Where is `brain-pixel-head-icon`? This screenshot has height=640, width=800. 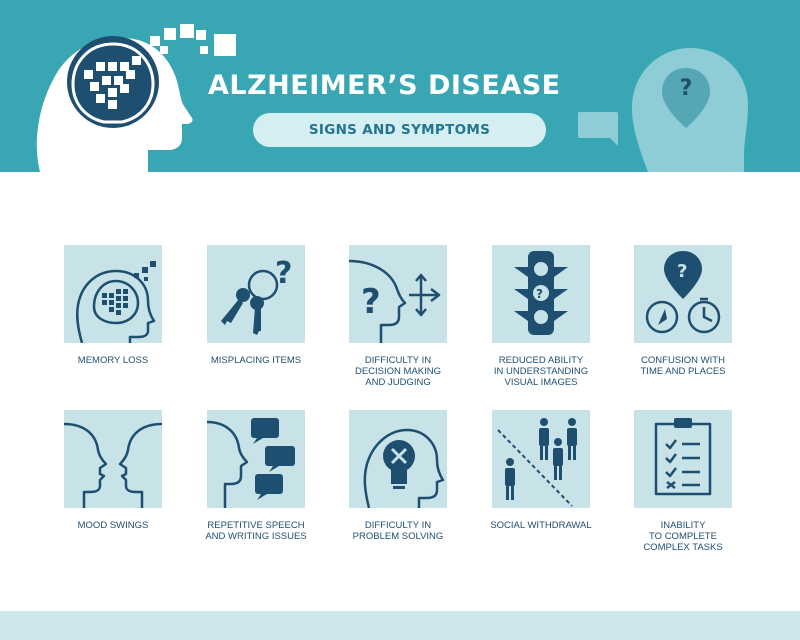
brain-pixel-head-icon is located at coordinates (115, 302).